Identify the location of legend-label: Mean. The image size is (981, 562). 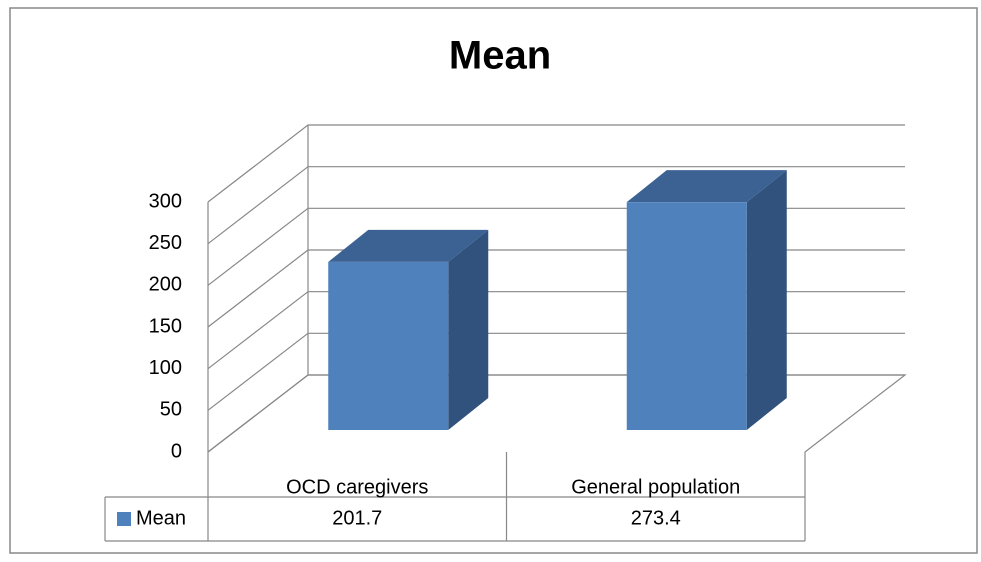
(161, 518).